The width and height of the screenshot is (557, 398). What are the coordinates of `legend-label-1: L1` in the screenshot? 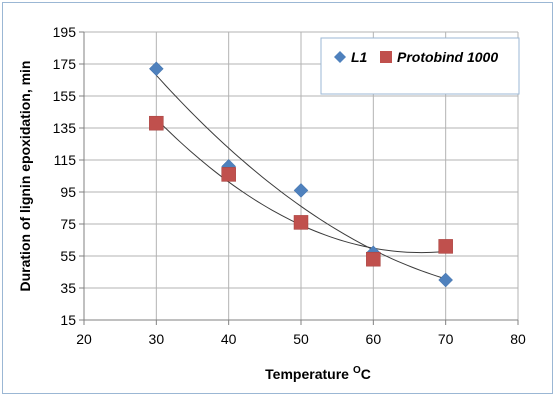 It's located at (359, 57).